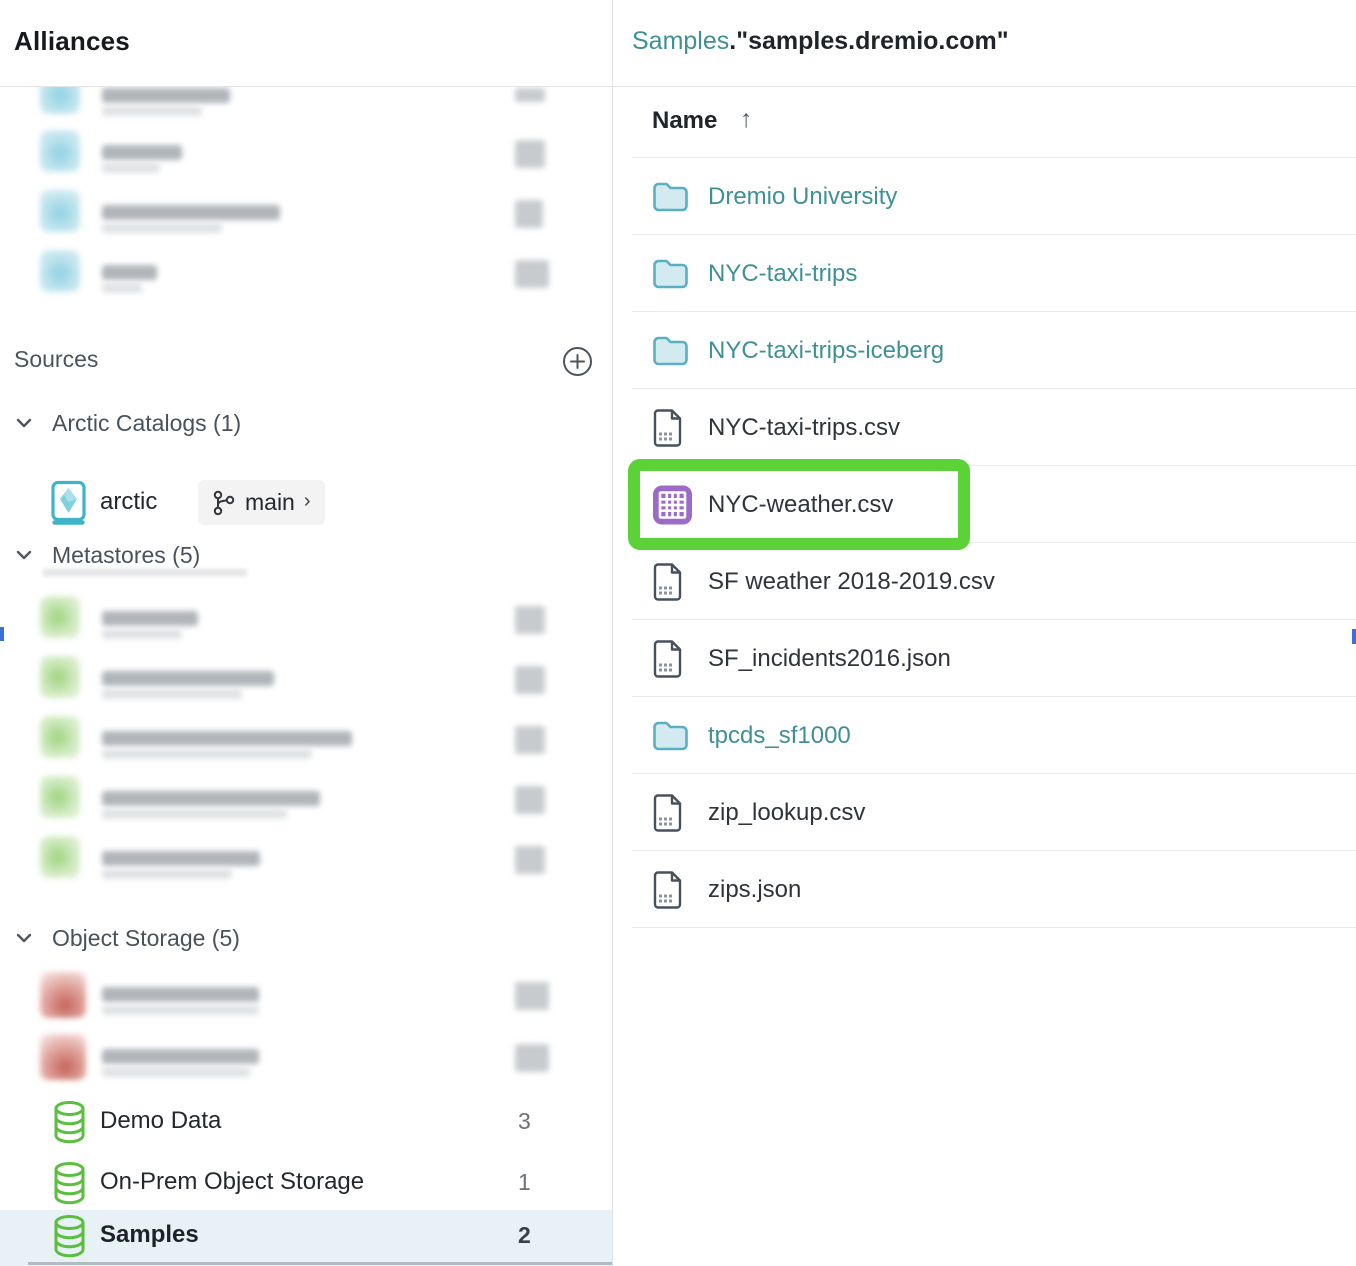 The image size is (1356, 1266). What do you see at coordinates (779, 735) in the screenshot?
I see `row-label: tpcds_sf1000` at bounding box center [779, 735].